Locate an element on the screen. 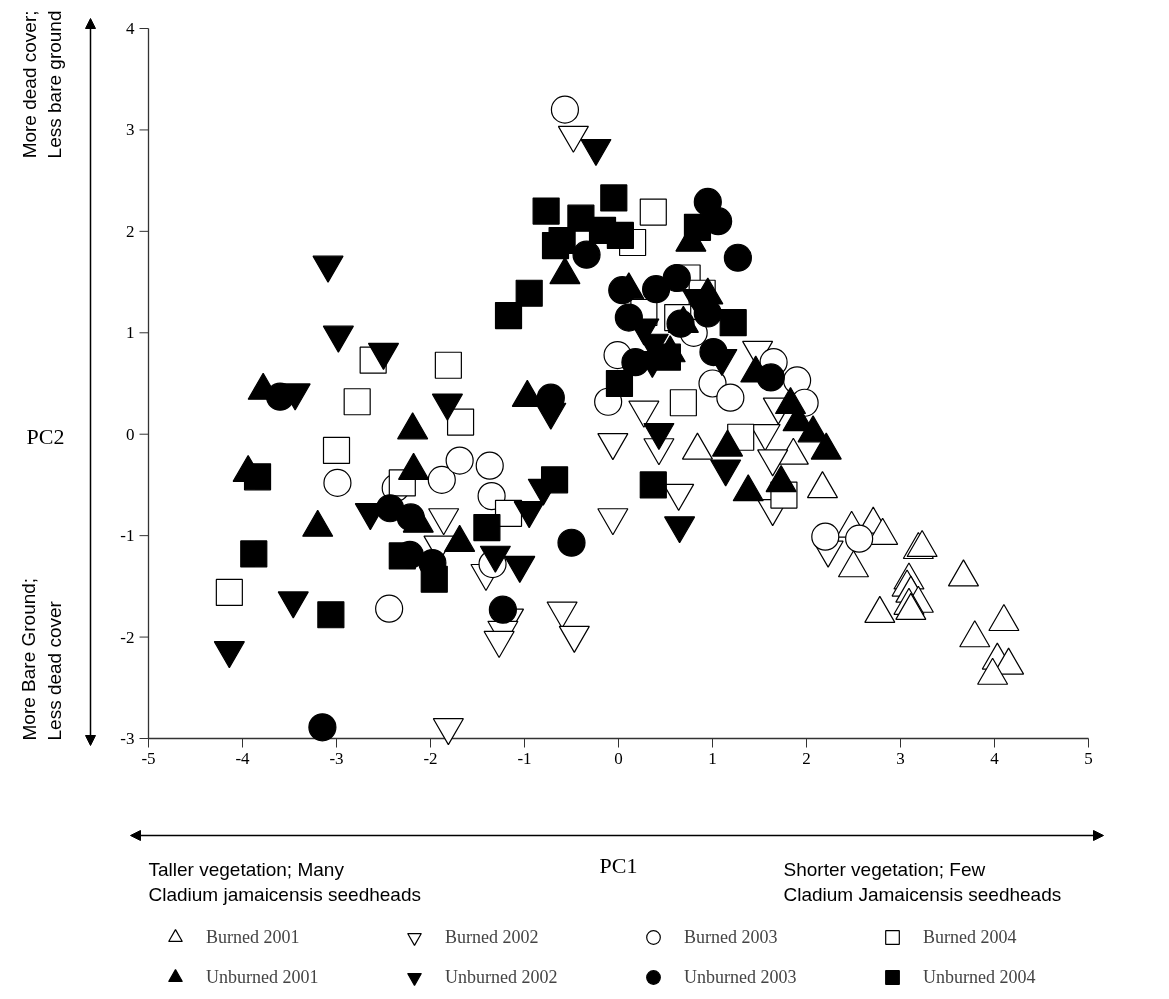 Image resolution: width=1169 pixels, height=999 pixels. y-tick-label: 0 is located at coordinates (130, 434).